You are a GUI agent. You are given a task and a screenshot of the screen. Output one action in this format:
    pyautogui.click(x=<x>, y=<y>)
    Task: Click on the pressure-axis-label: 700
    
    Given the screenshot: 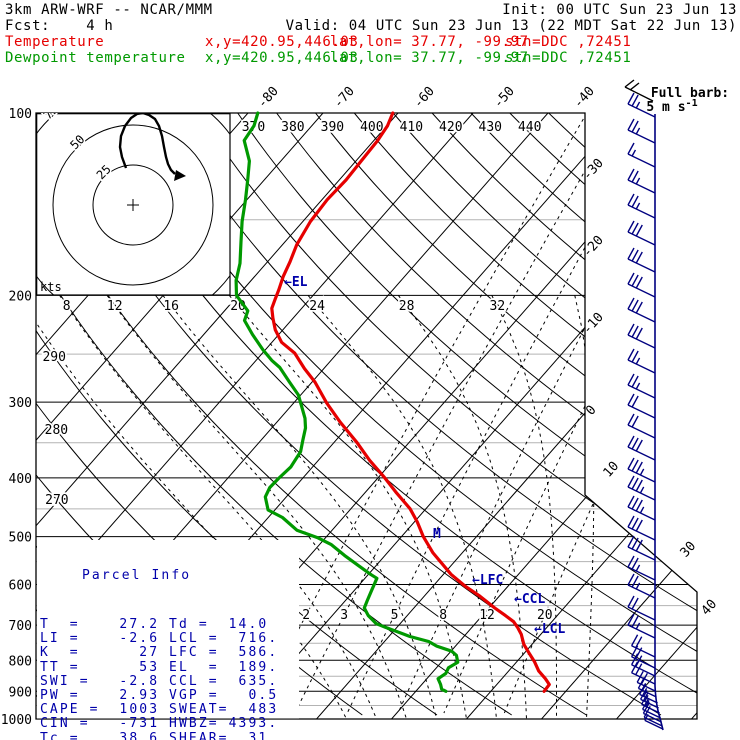 What is the action you would take?
    pyautogui.click(x=20, y=626)
    